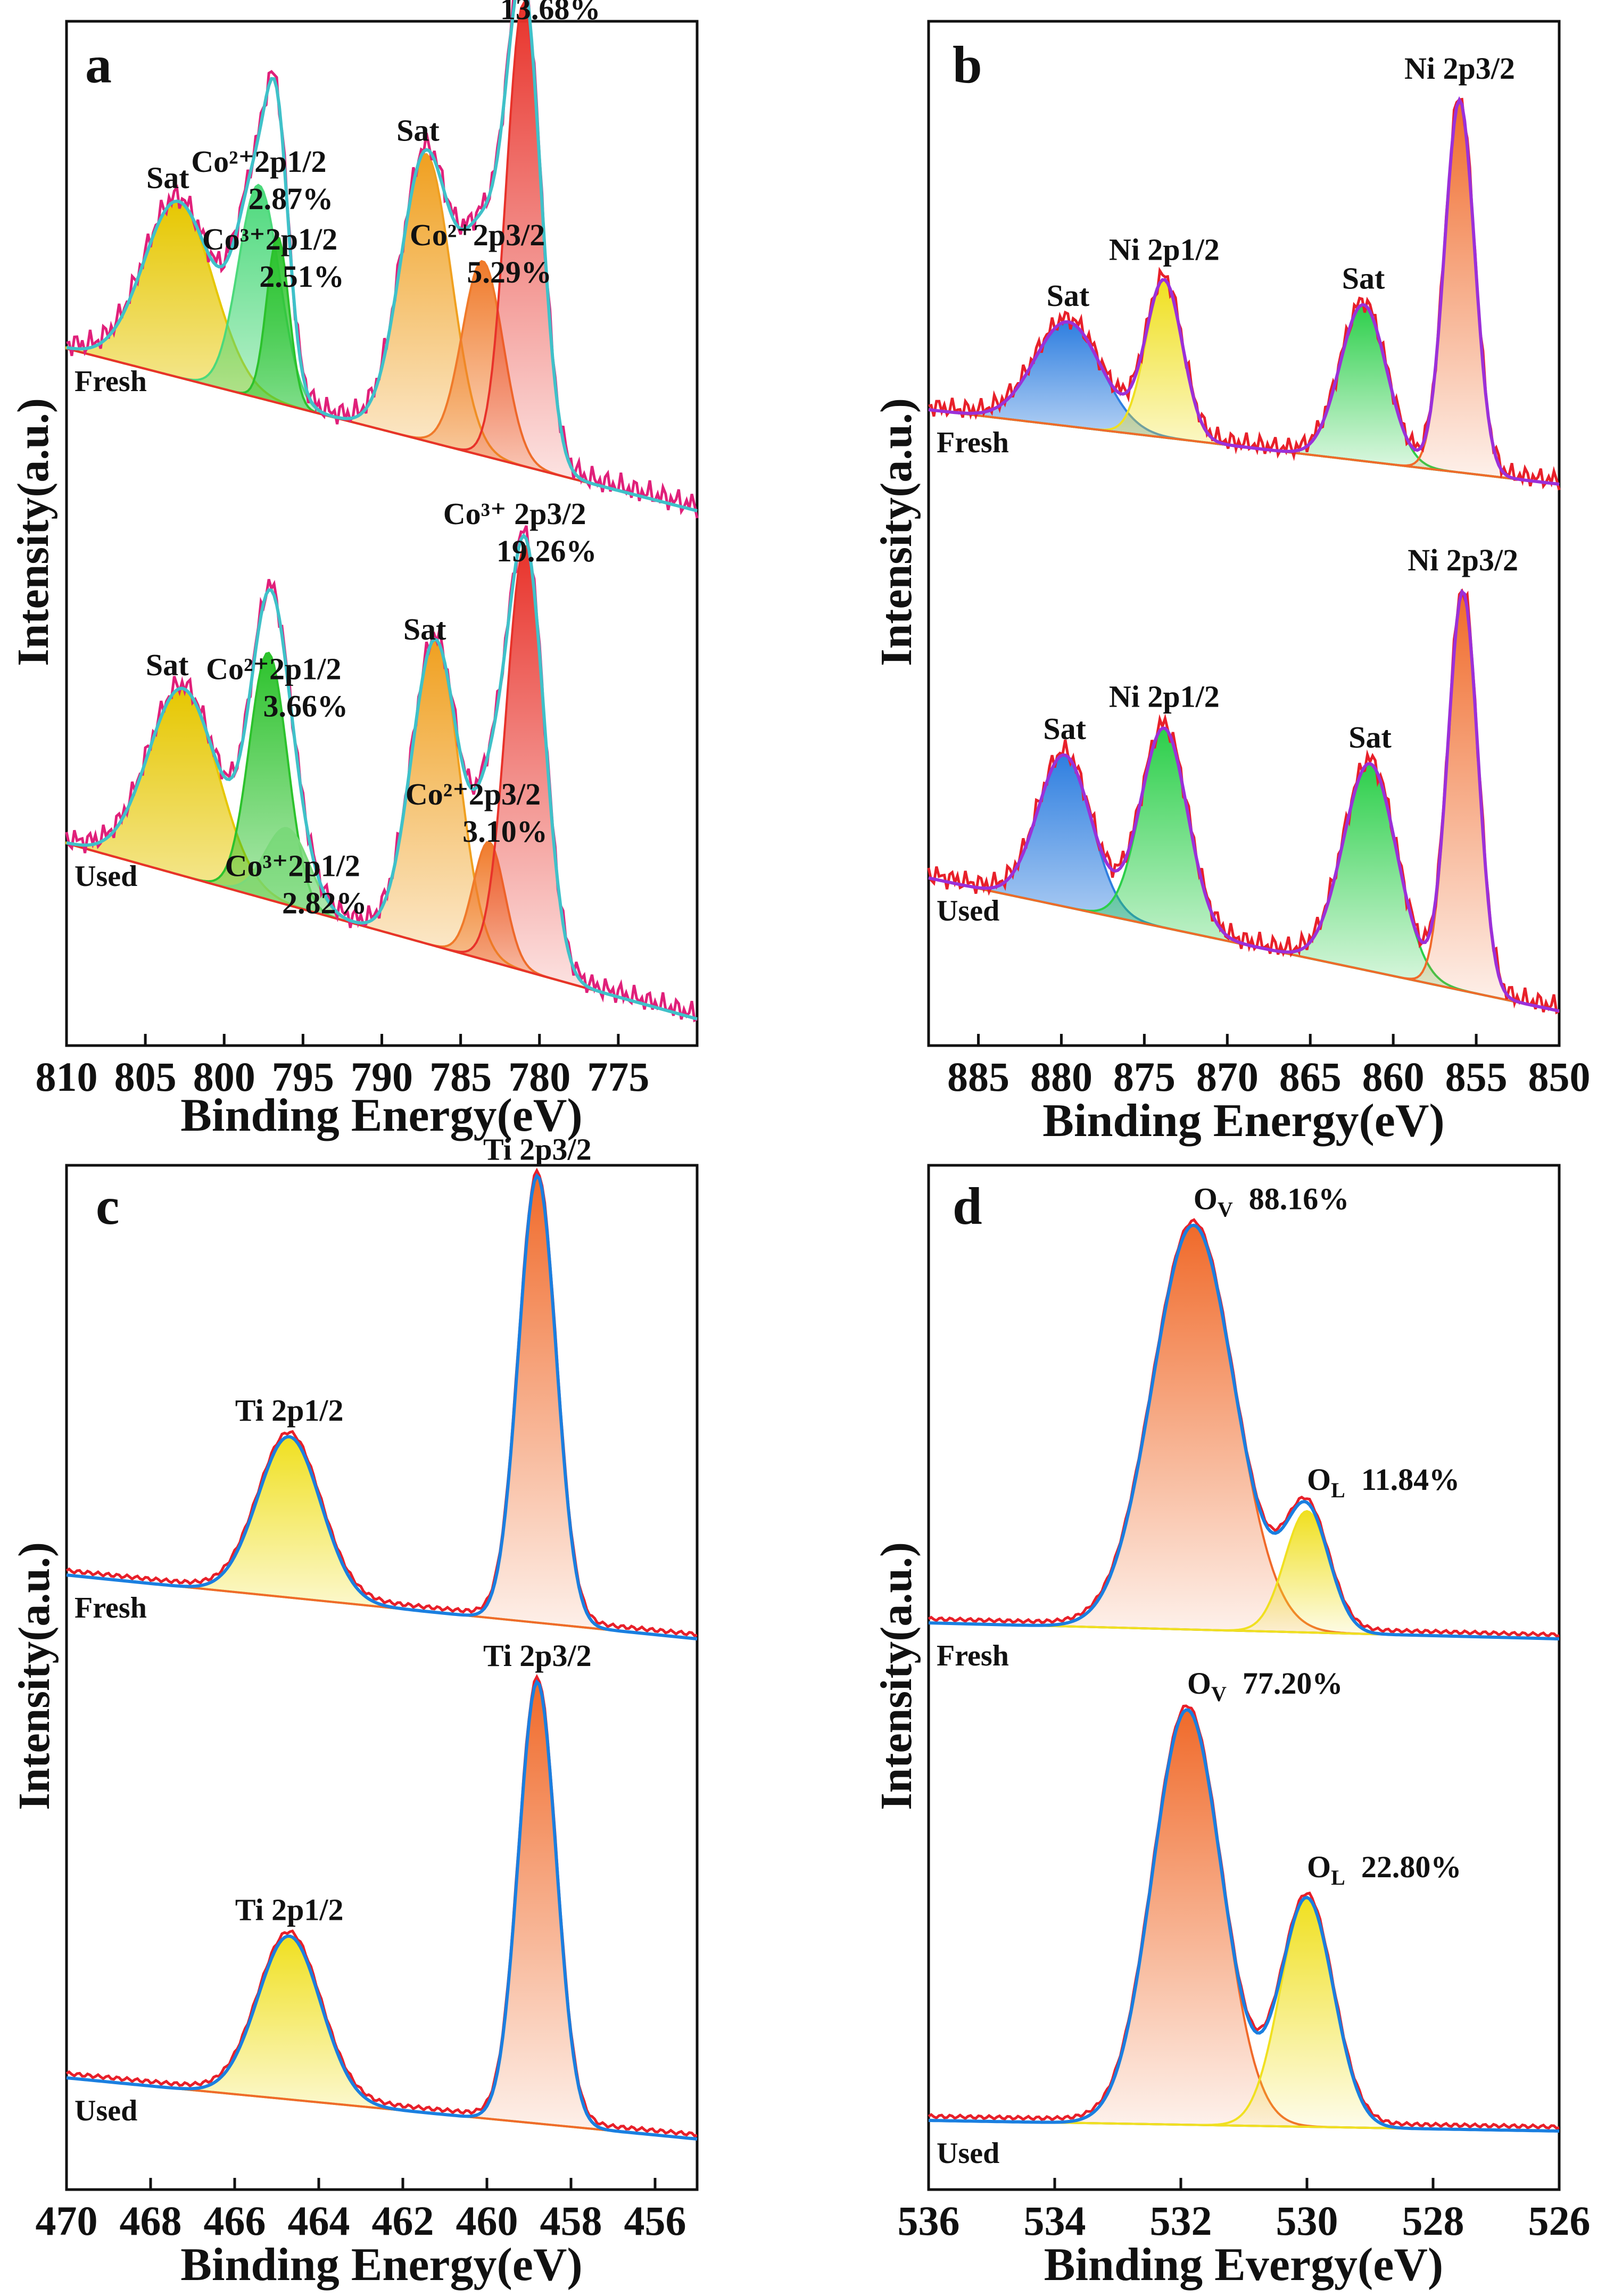 This screenshot has width=1614, height=2296. I want to click on x-tick-label: 860, so click(1393, 1077).